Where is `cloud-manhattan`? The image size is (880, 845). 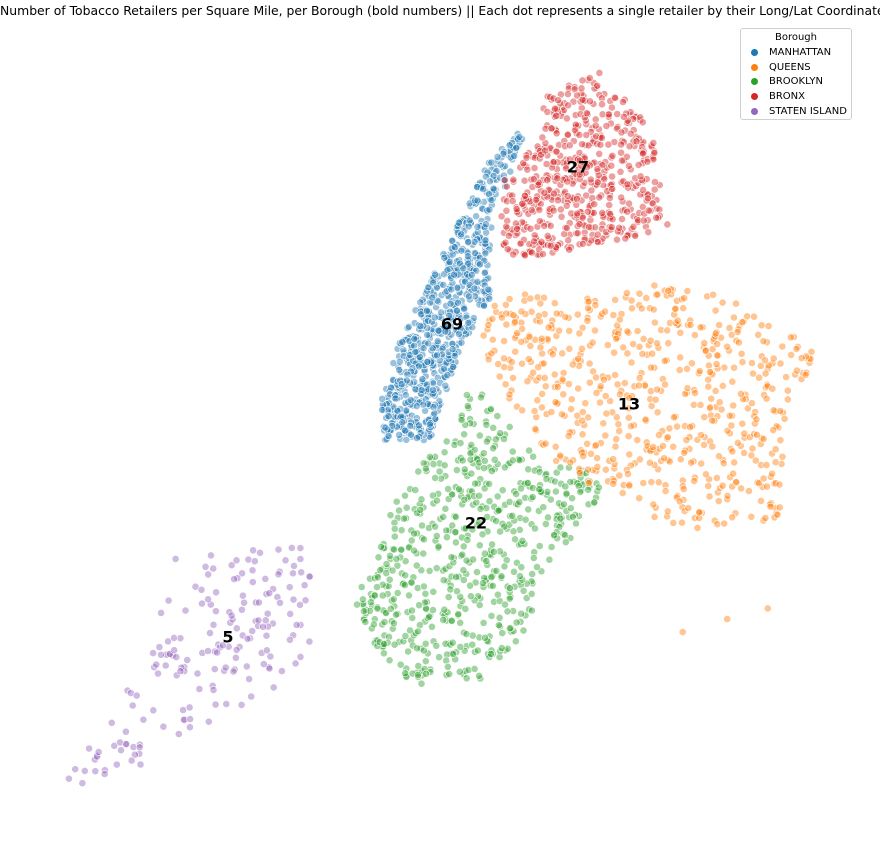
cloud-manhattan is located at coordinates (452, 286).